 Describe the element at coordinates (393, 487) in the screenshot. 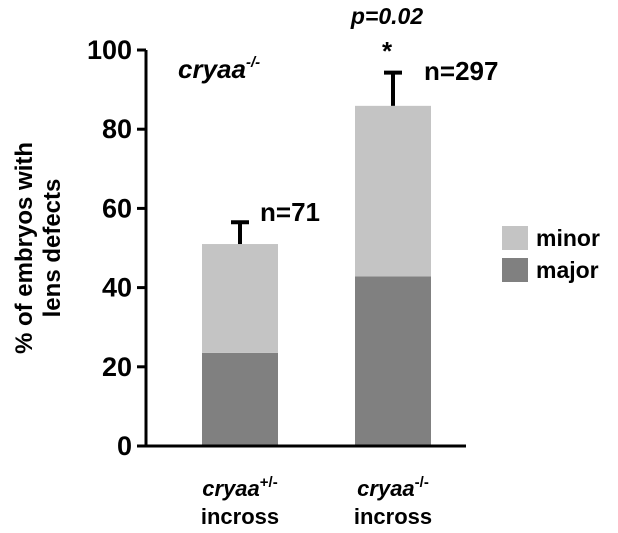

I see `x-category-label-2: cryaa-/-` at that location.